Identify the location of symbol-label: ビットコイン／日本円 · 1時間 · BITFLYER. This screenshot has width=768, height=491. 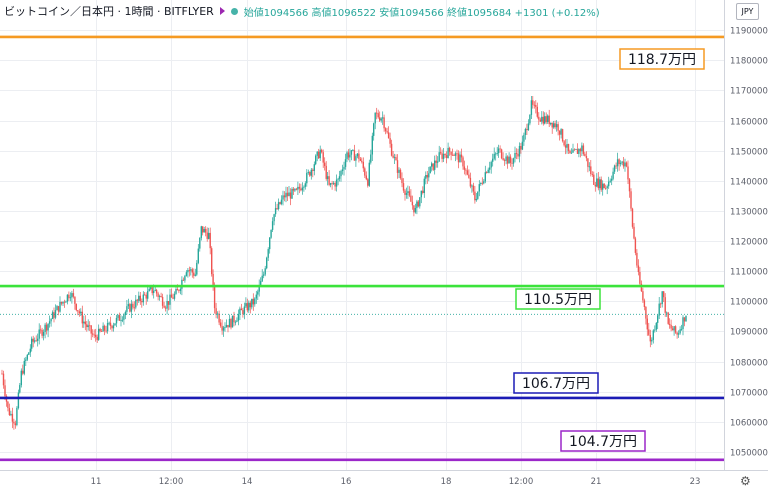
(109, 11).